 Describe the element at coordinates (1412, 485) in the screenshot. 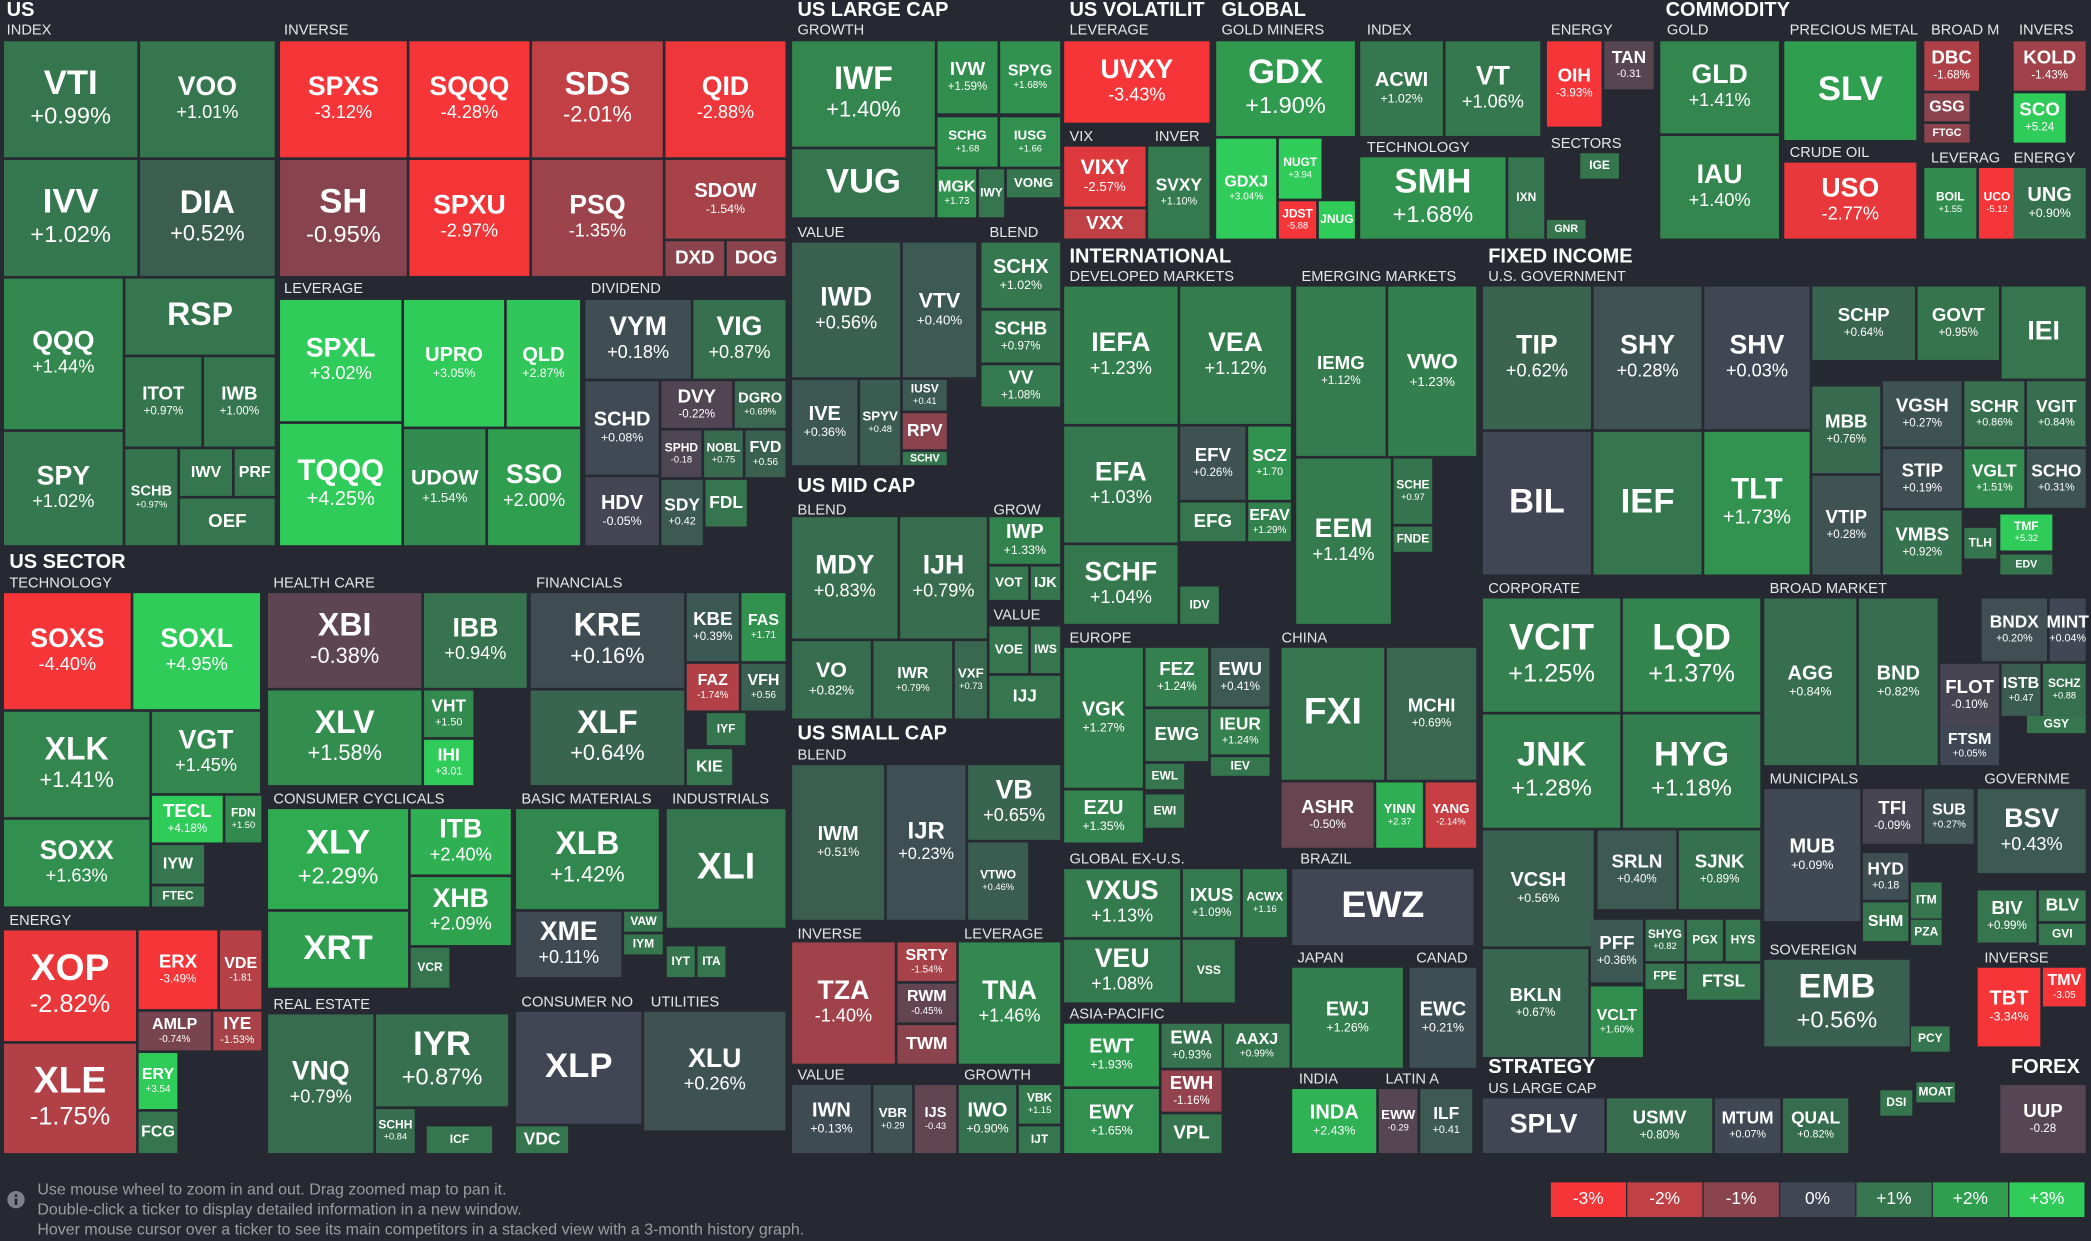

I see `ticker: SCHE` at that location.